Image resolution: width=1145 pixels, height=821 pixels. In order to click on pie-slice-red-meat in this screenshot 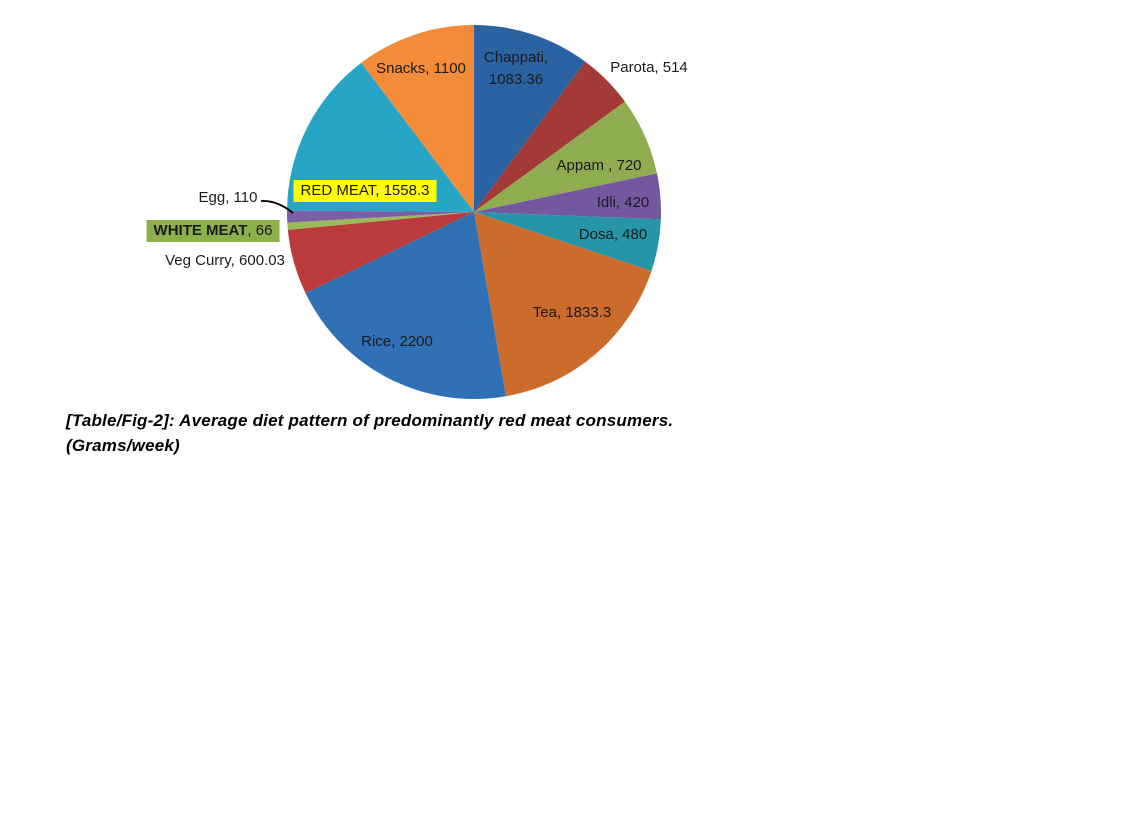, I will do `click(380, 137)`.